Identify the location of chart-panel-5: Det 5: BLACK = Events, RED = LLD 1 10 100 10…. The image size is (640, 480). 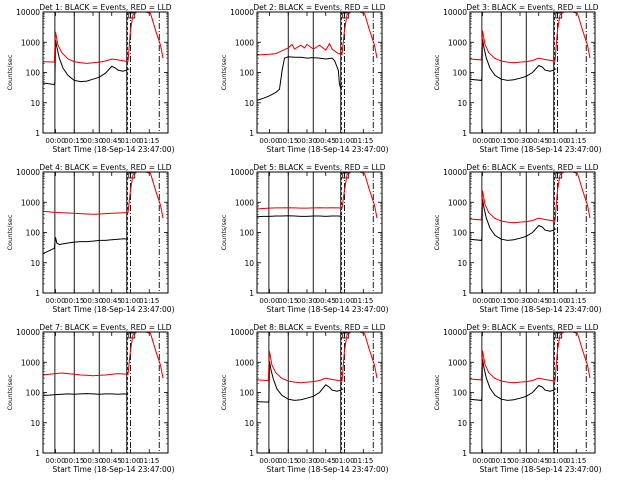
(304, 238).